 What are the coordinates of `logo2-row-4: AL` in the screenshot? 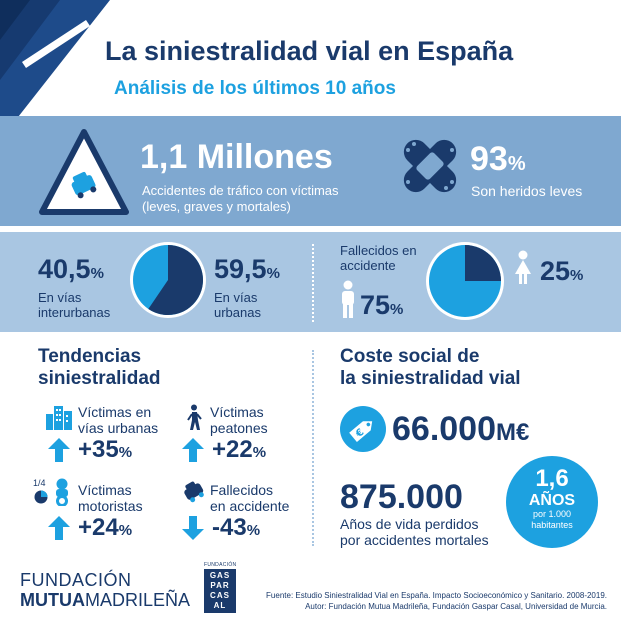 It's located at (220, 605).